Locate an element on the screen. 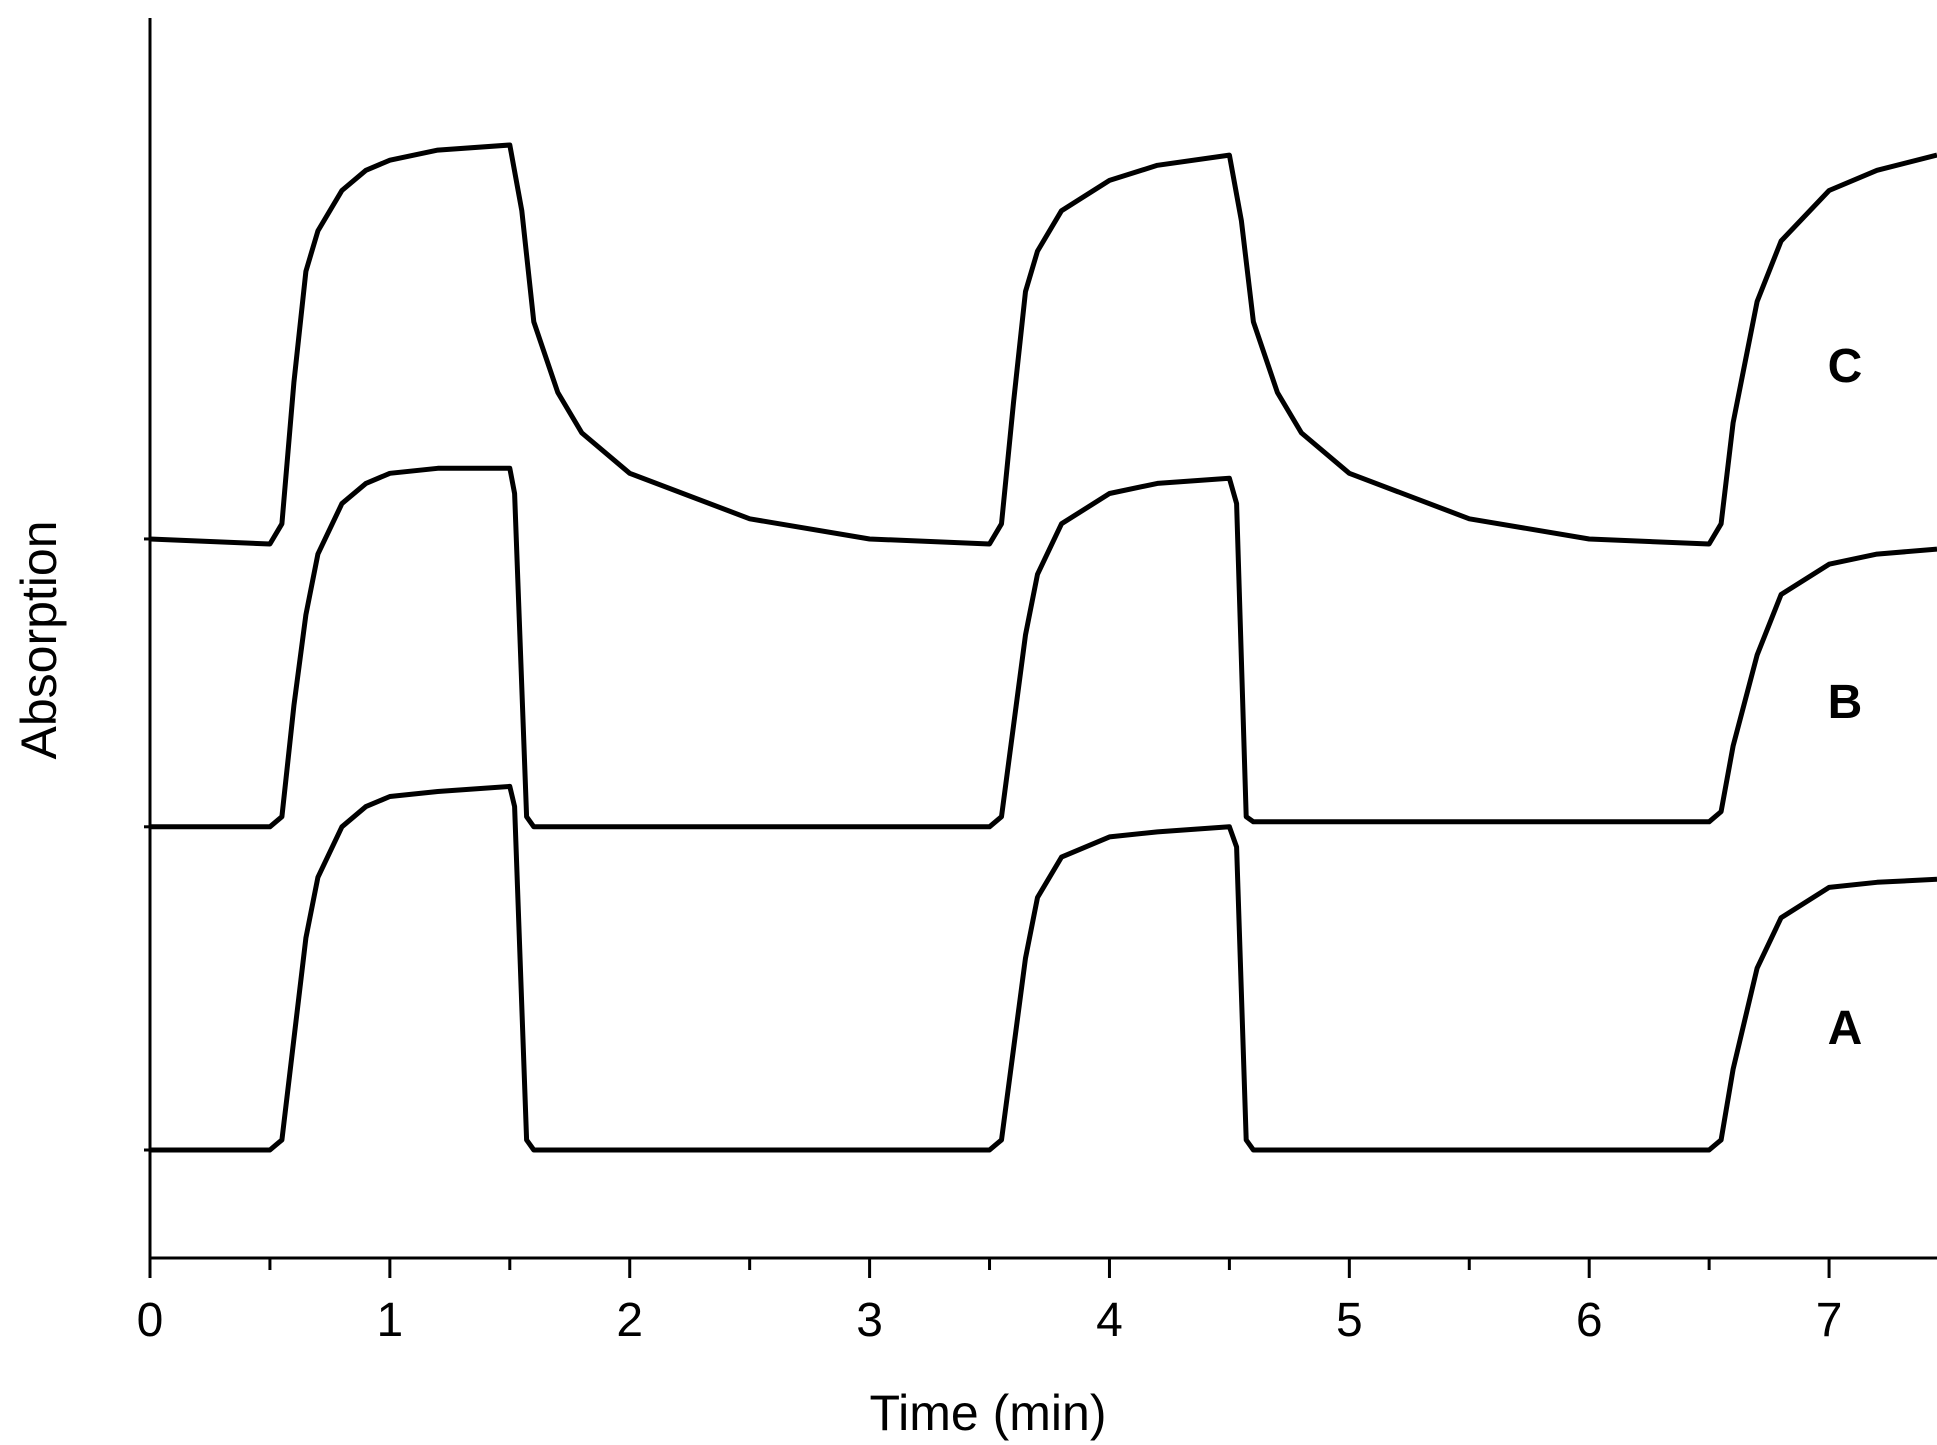  series-a-label: A is located at coordinates (1845, 1028).